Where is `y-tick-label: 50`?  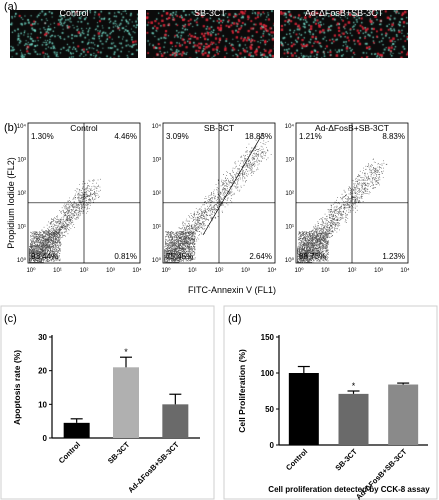 y-tick-label: 50 is located at coordinates (269, 409).